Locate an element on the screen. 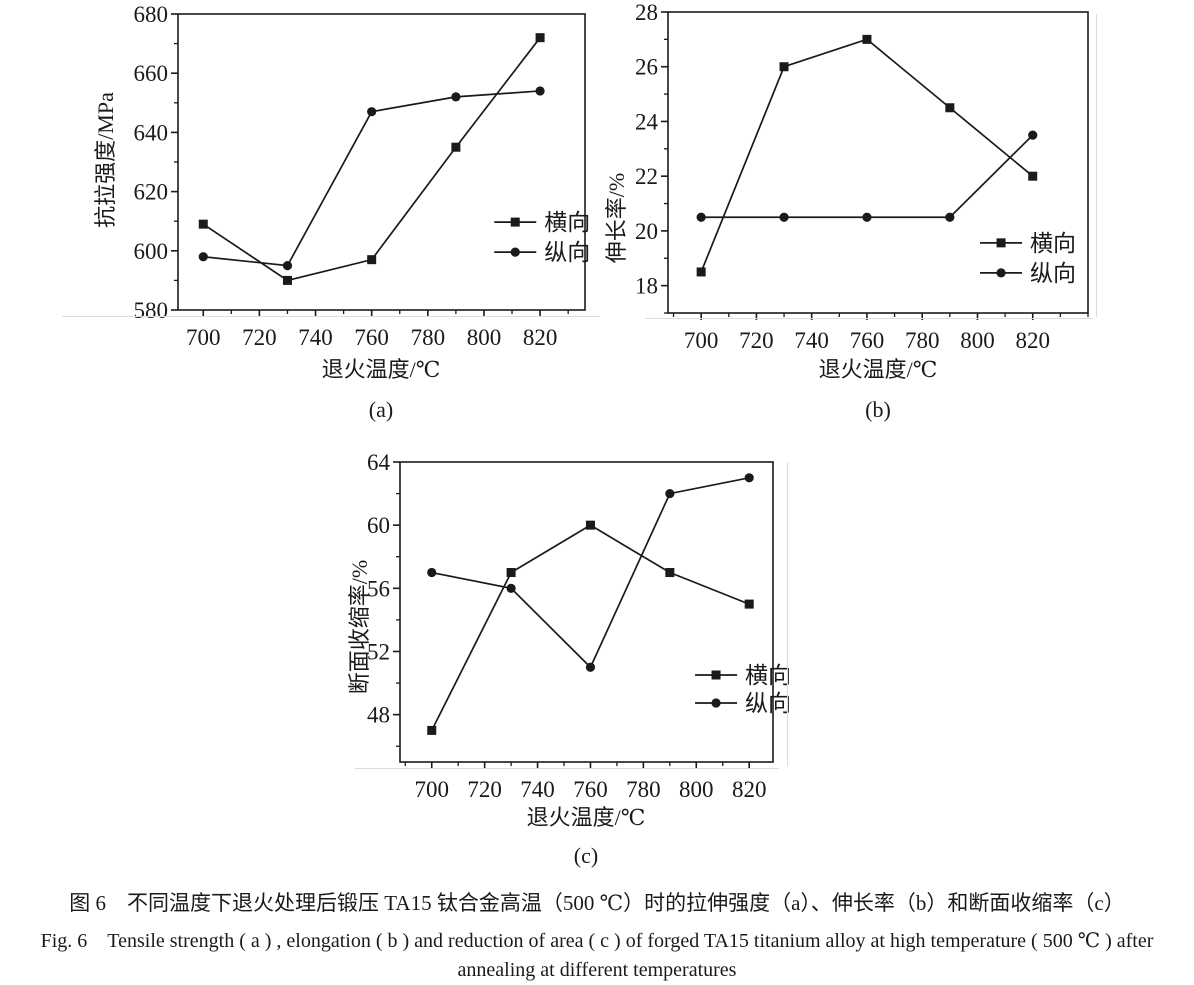 The image size is (1194, 985). y-tick-label: 48 is located at coordinates (378, 715).